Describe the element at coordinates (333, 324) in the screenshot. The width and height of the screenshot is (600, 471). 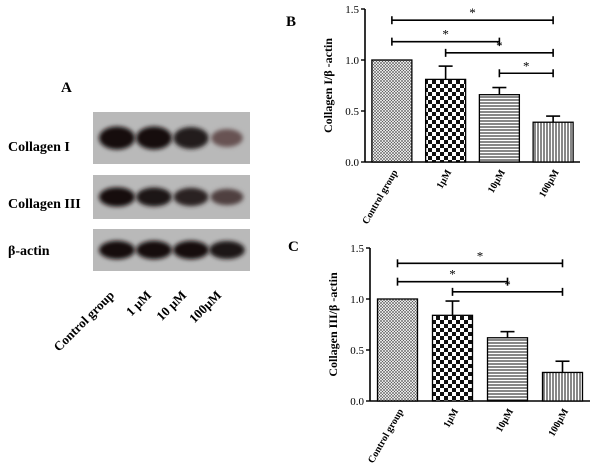
I see `y-axis-label: Collagen III/β -actin` at that location.